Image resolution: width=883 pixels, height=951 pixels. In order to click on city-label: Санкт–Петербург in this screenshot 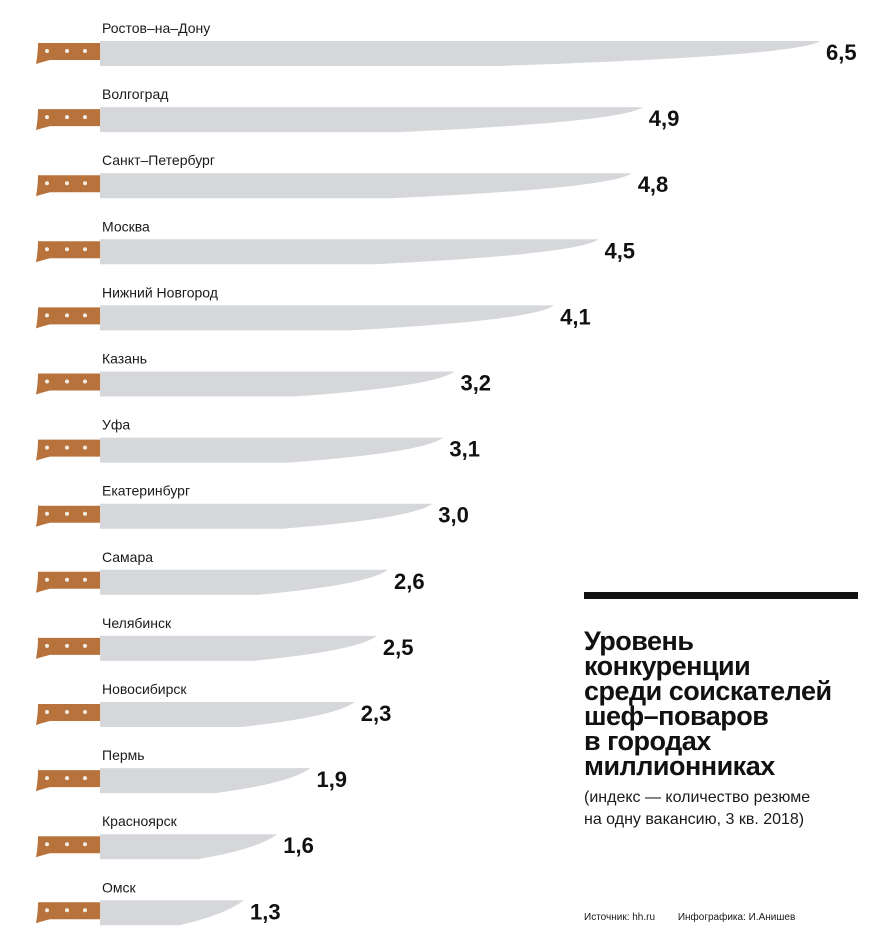, I will do `click(158, 160)`.